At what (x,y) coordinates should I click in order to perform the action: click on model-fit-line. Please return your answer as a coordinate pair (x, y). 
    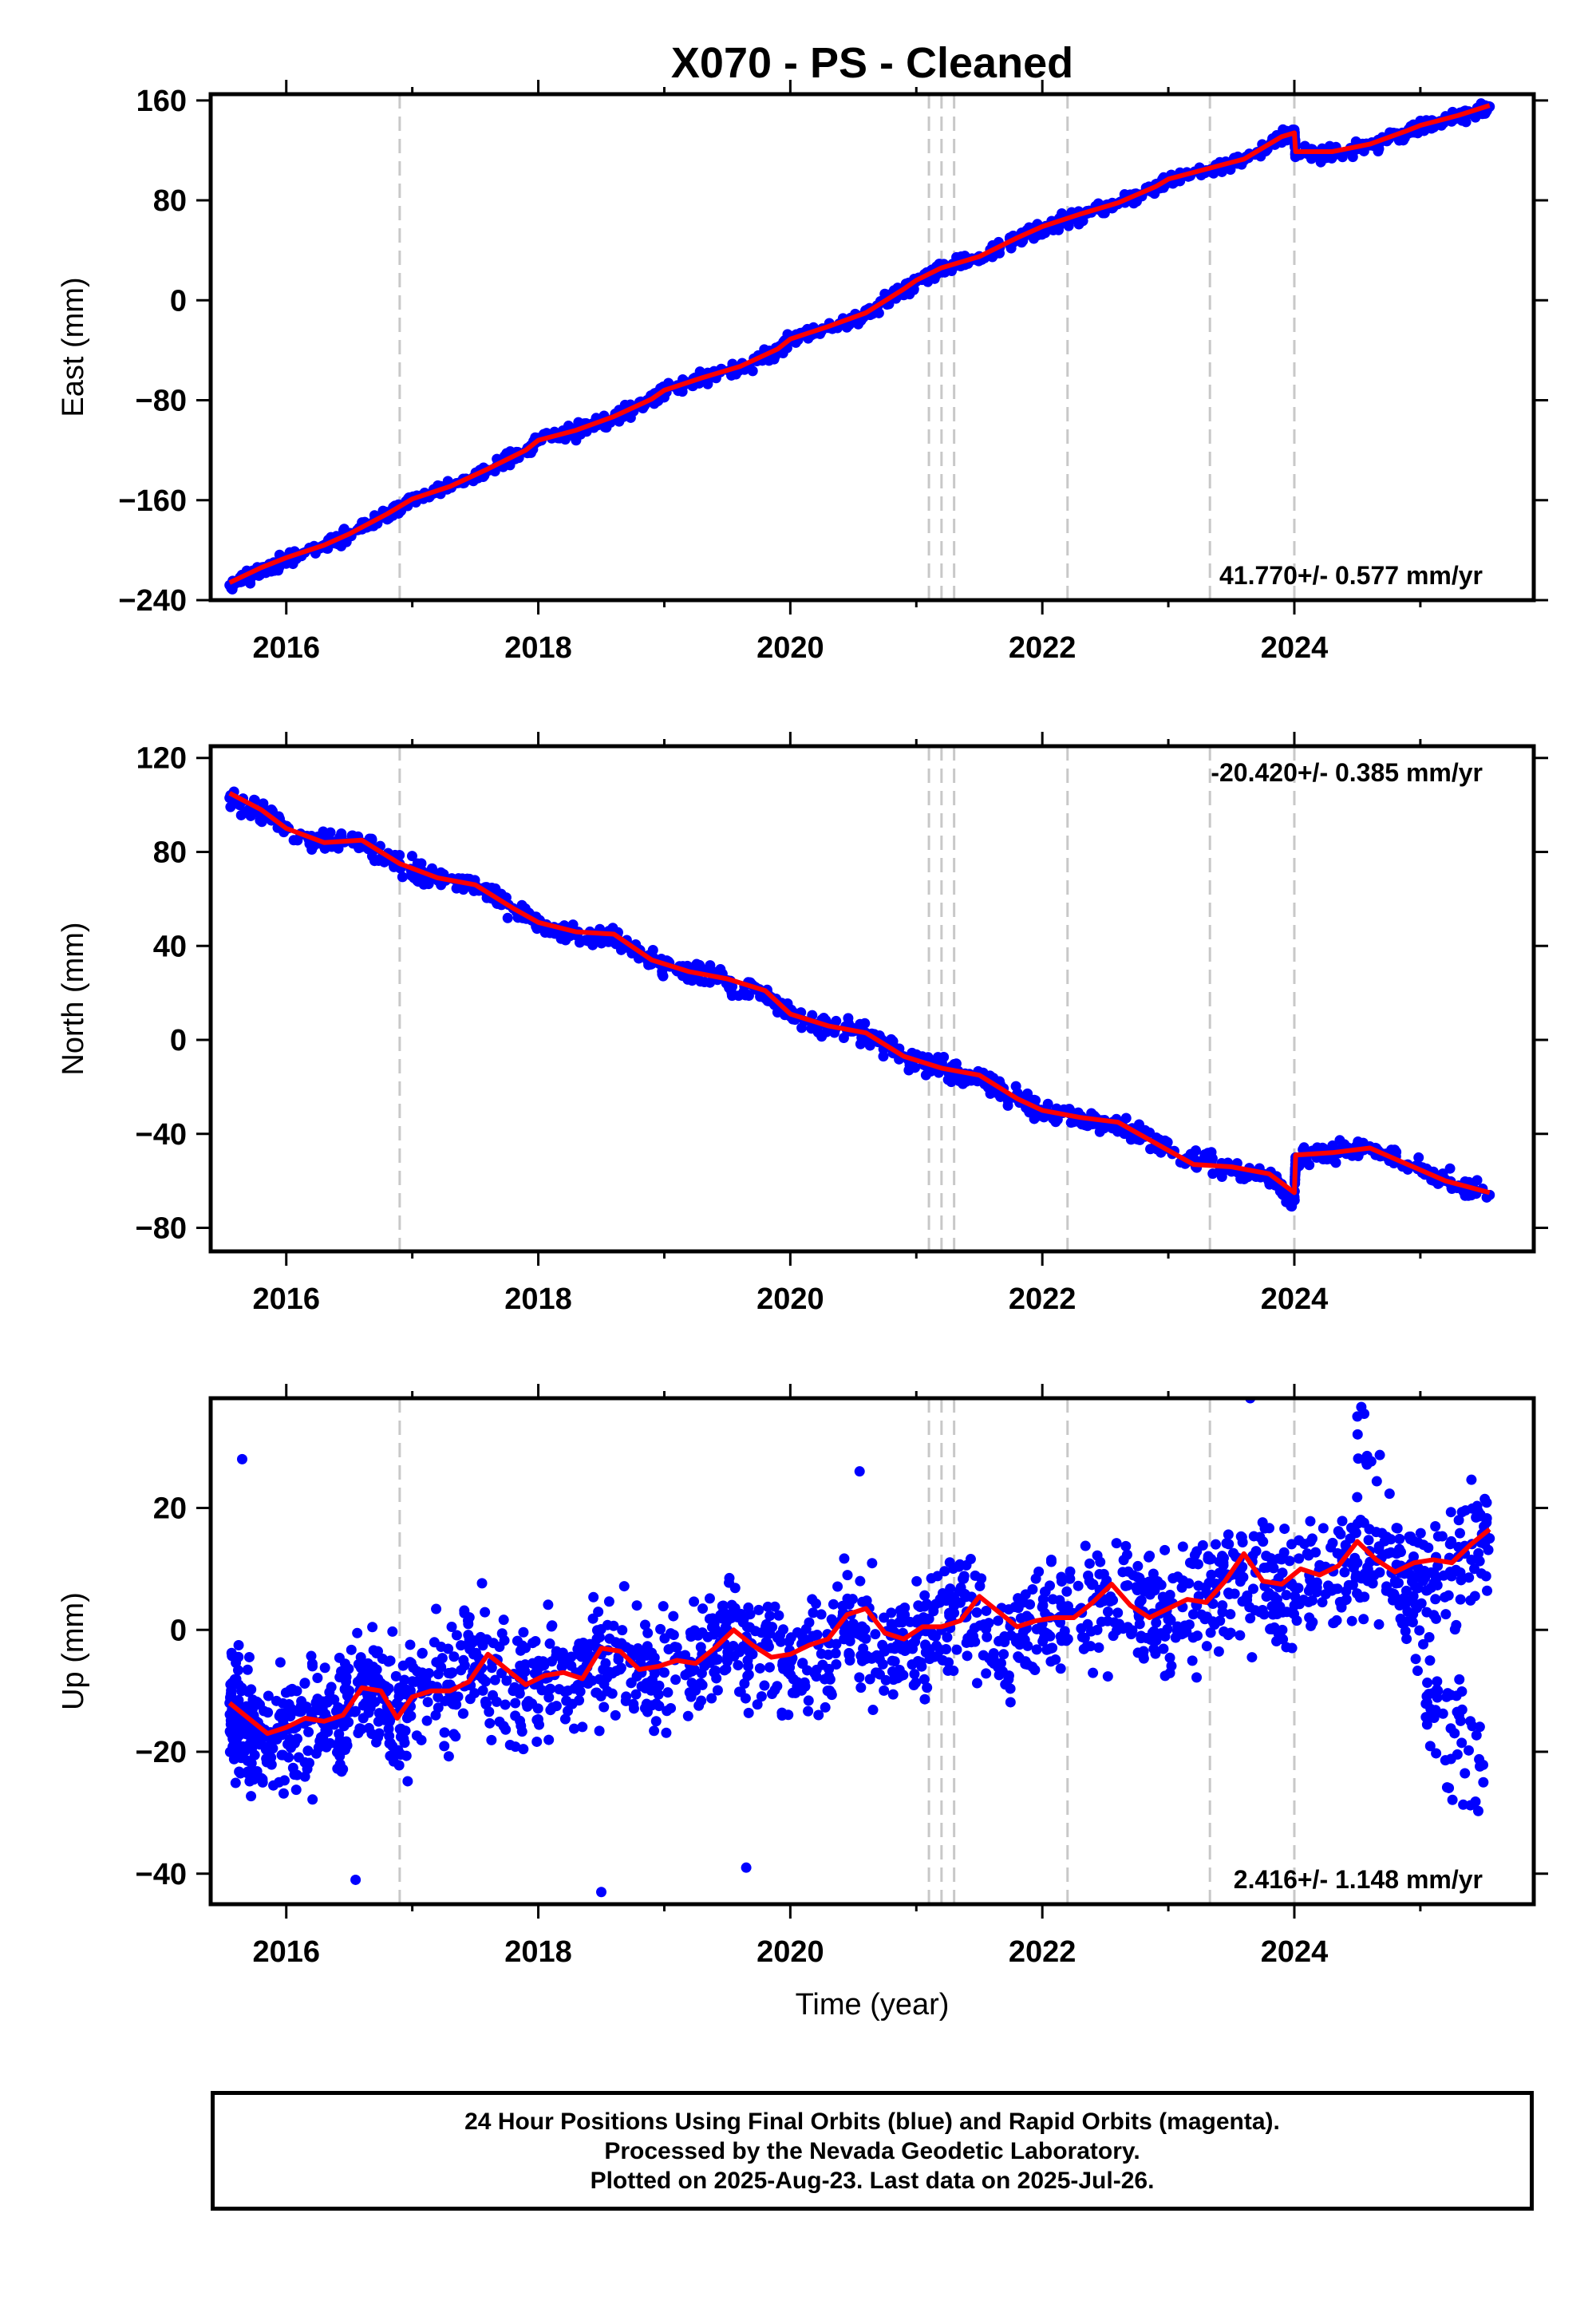
    Looking at the image, I should click on (859, 993).